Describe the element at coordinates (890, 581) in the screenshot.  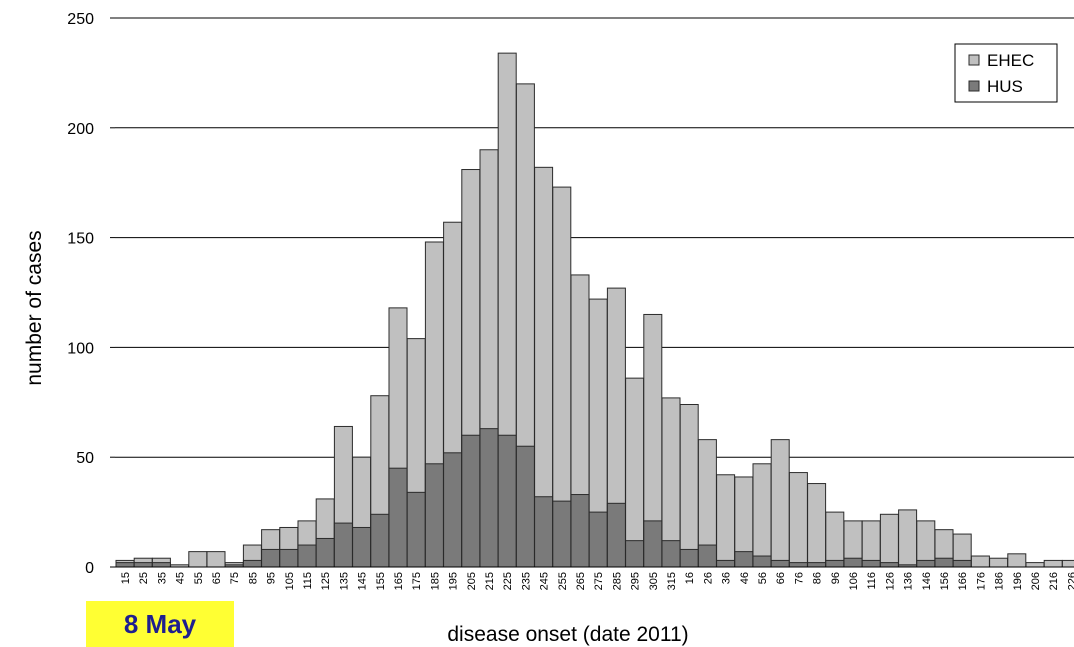
I see `x-tick-label: 126` at that location.